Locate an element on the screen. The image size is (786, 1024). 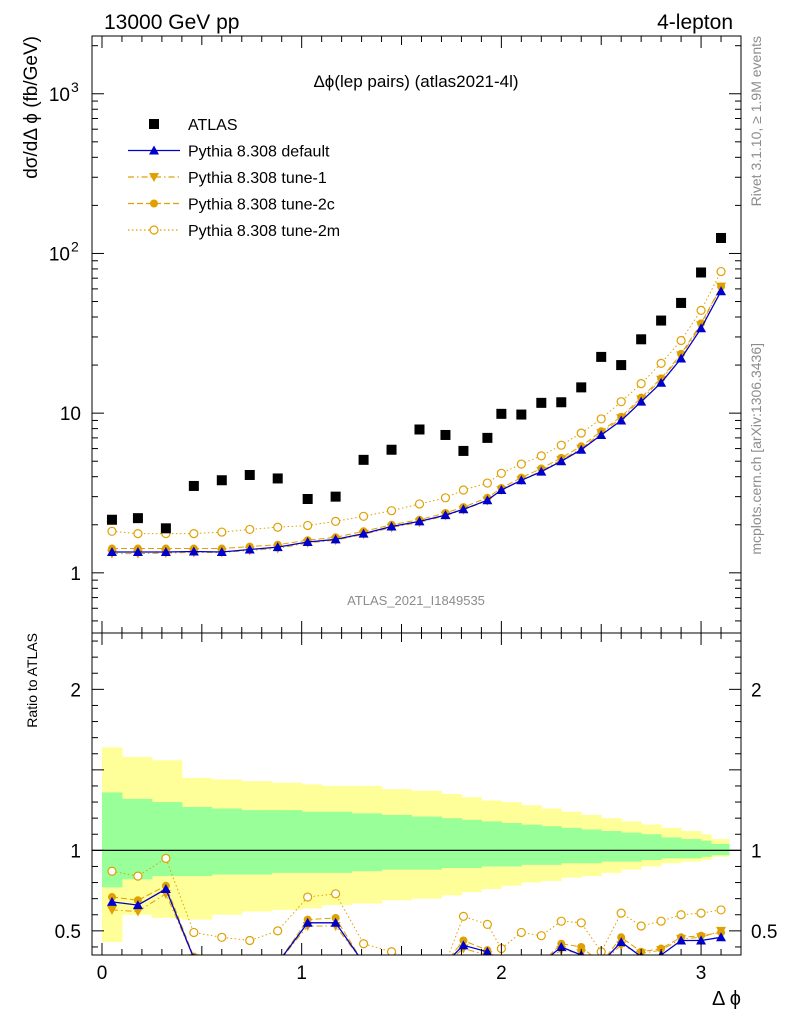
legend-label: Pythia 8.308 tune-2m is located at coordinates (264, 231).